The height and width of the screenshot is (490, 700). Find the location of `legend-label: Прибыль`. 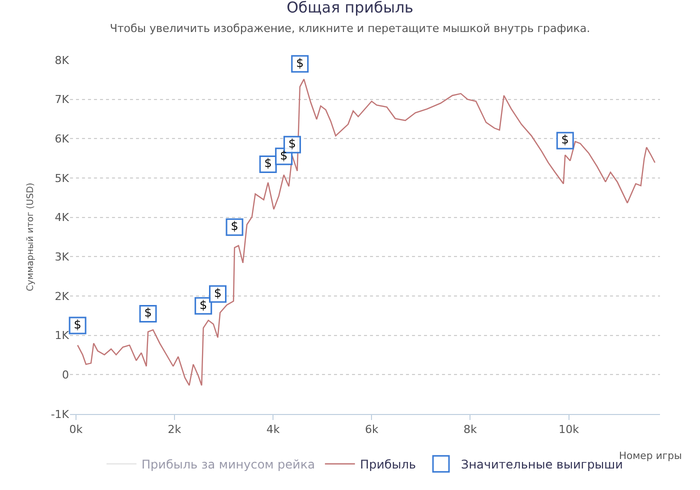

legend-label: Прибыль is located at coordinates (388, 465).